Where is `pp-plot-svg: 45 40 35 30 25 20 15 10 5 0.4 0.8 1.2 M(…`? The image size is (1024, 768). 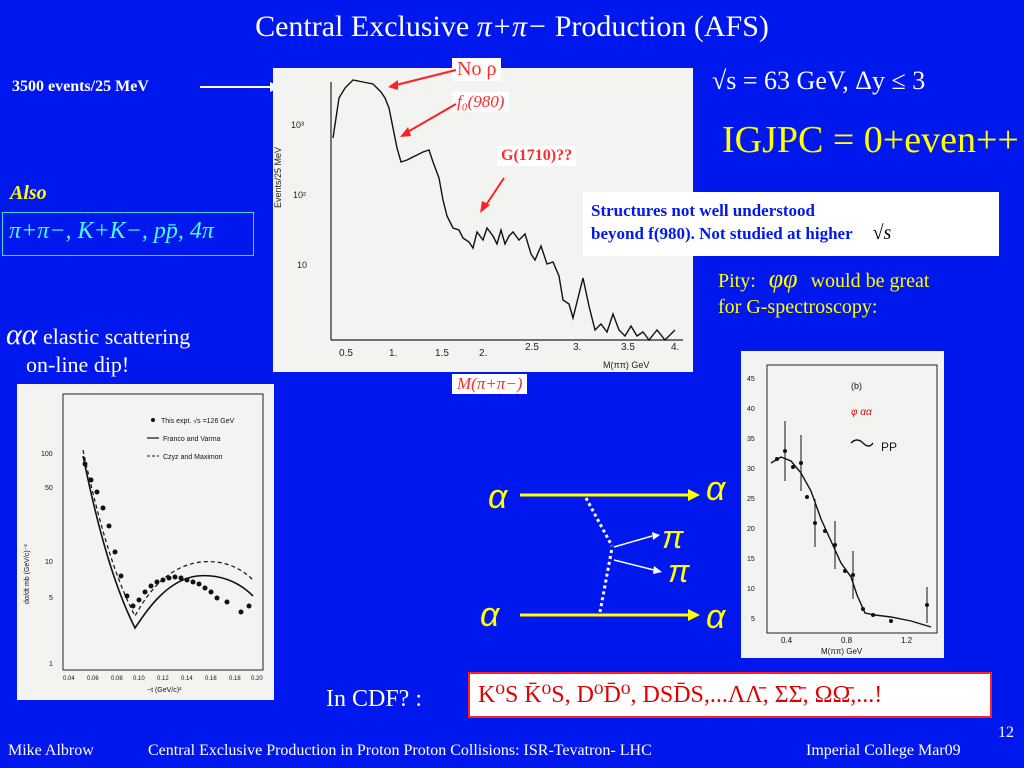
pp-plot-svg: 45 40 35 30 25 20 15 10 5 0.4 0.8 1.2 M(… is located at coordinates (842, 510).